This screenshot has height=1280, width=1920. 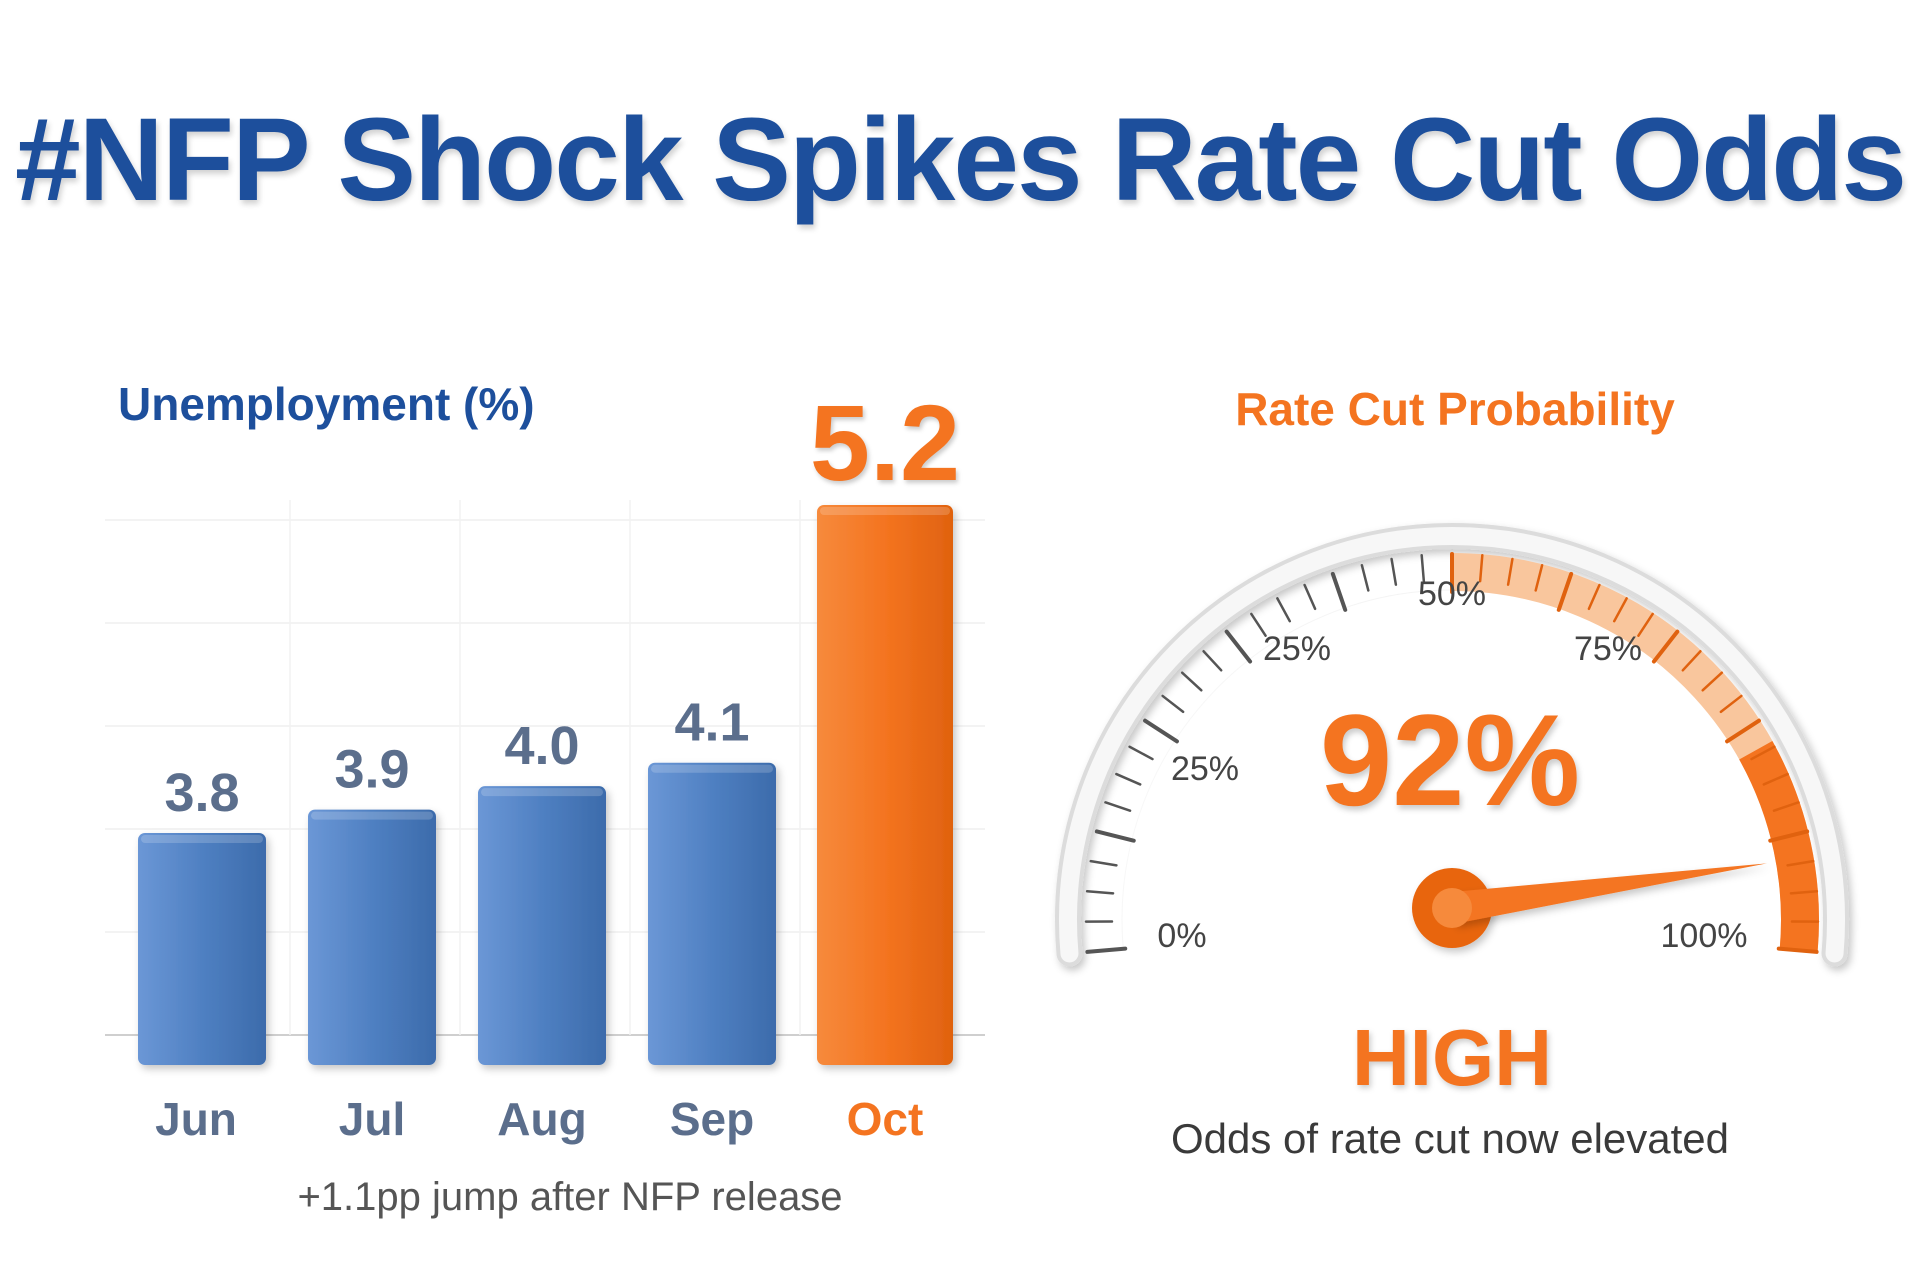 I want to click on gauge-status-label: HIGH, so click(x=1452, y=1057).